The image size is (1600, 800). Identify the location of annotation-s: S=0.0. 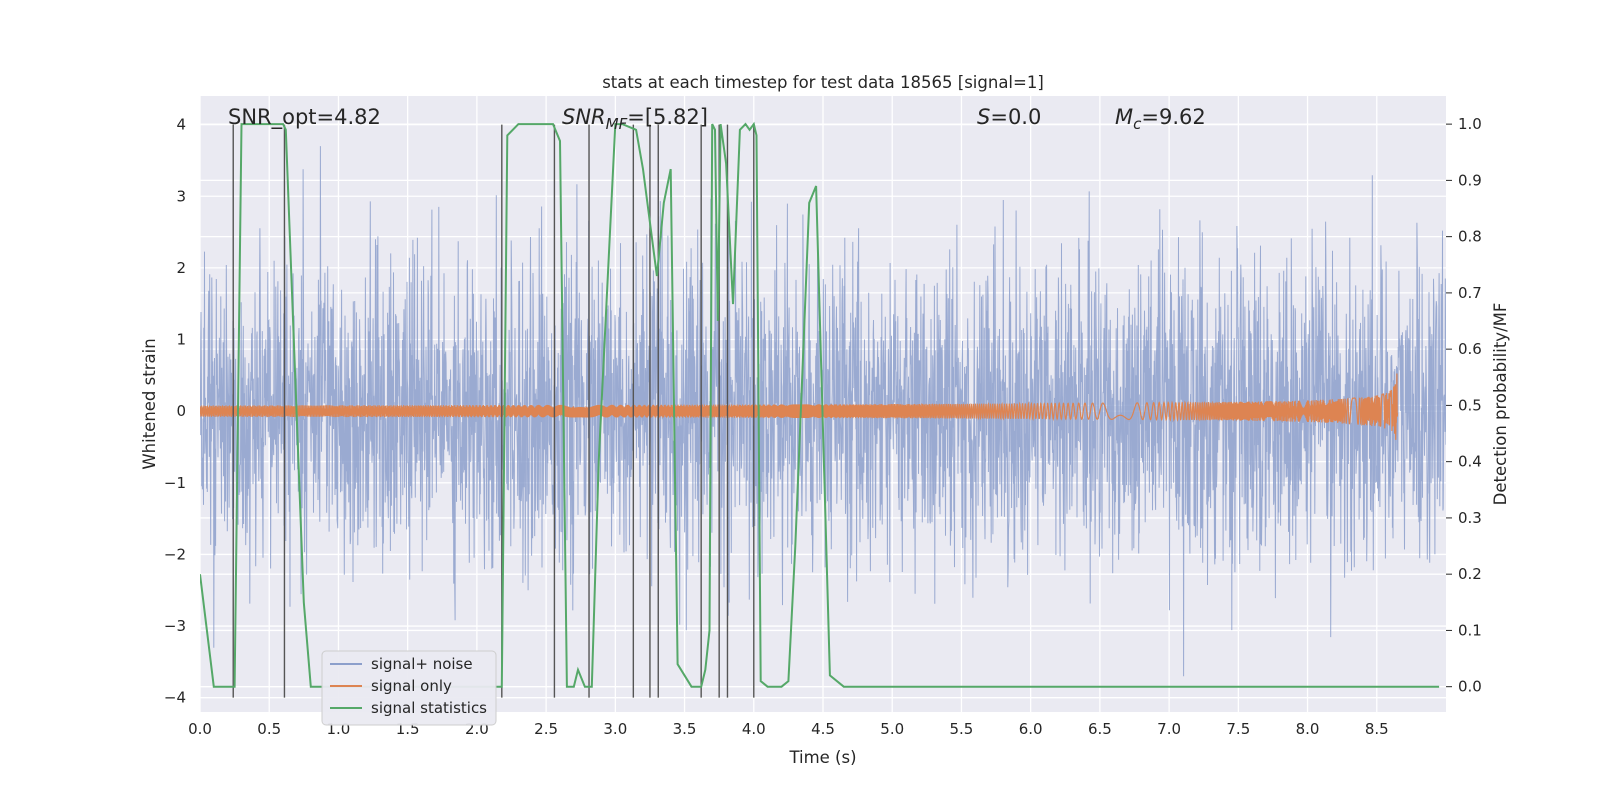
(1009, 117).